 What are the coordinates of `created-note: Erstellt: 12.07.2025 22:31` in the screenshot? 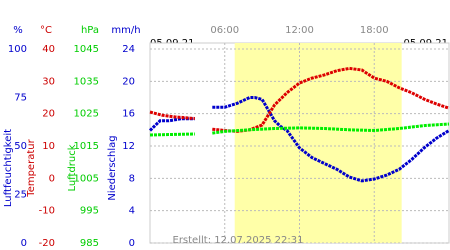 It's located at (238, 240).